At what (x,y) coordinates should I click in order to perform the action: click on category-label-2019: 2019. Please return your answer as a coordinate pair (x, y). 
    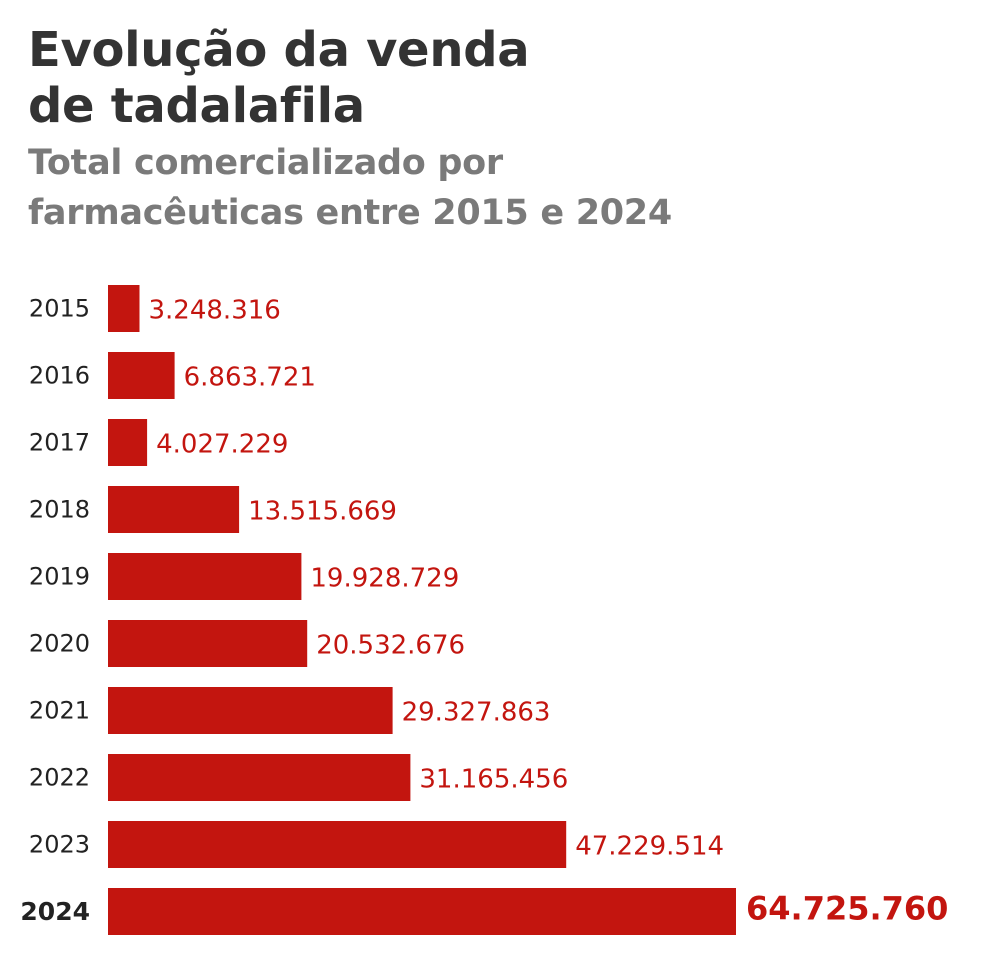
    Looking at the image, I should click on (59, 577).